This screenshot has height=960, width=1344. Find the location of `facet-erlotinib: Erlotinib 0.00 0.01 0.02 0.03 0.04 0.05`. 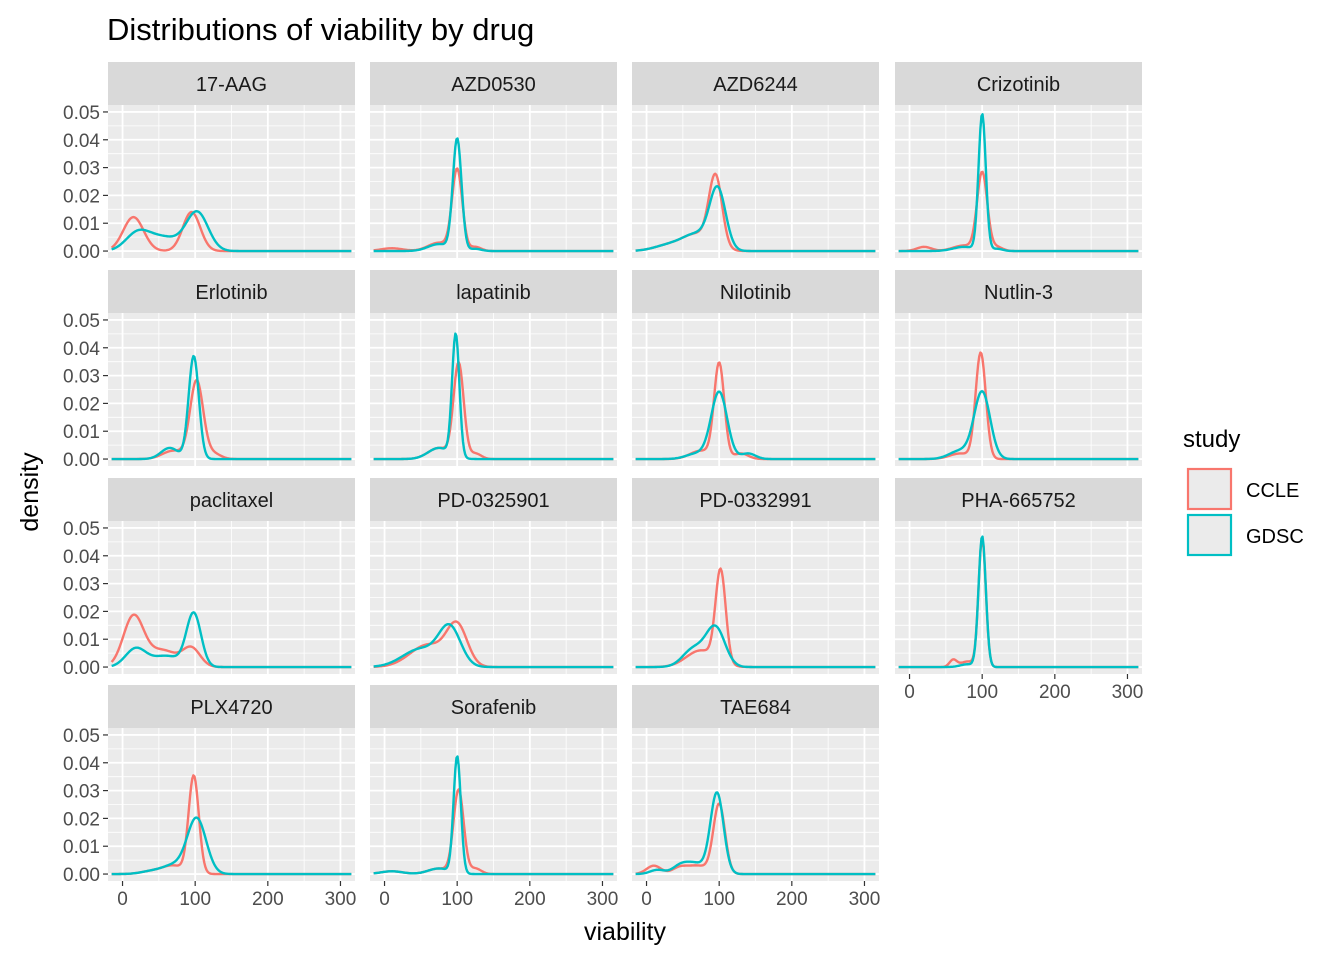

facet-erlotinib: Erlotinib 0.00 0.01 0.02 0.03 0.04 0.05 is located at coordinates (209, 370).